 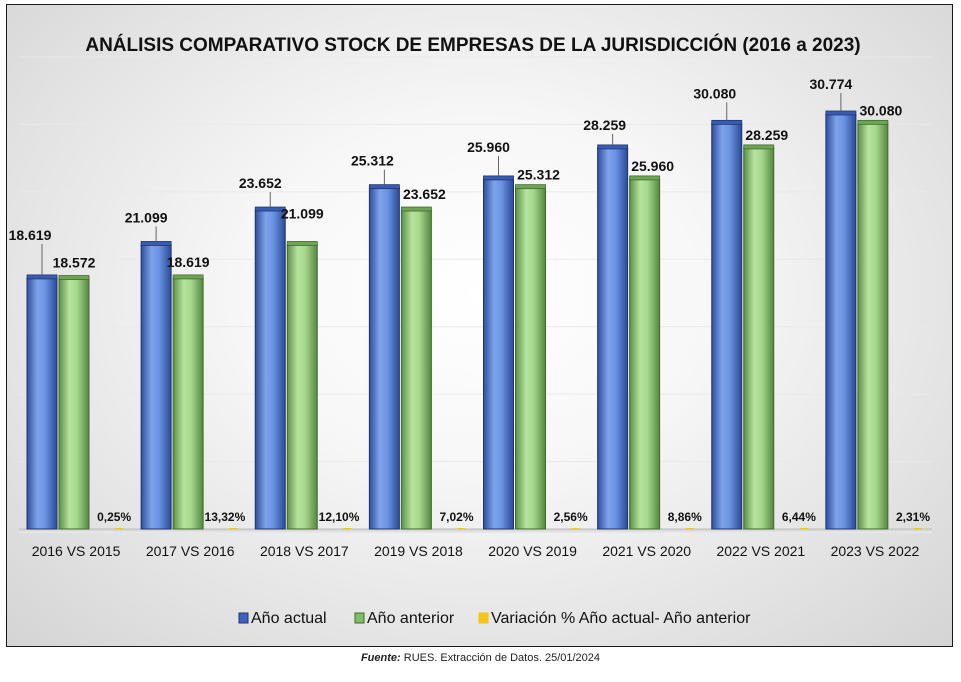 I want to click on legend-ano-anterior-swatch, so click(x=359, y=618).